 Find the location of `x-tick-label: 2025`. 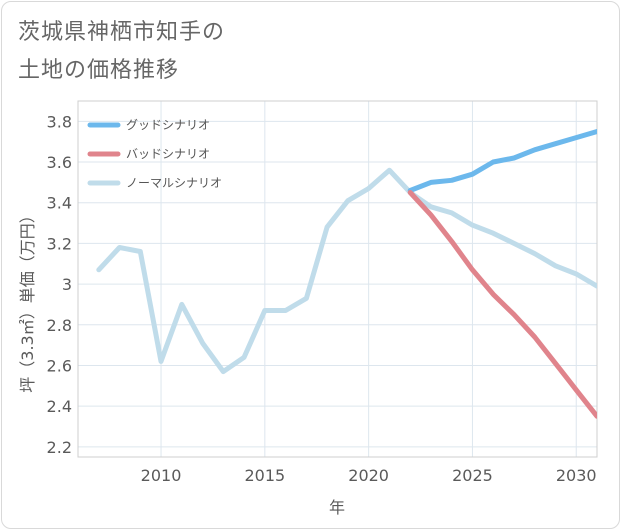

x-tick-label: 2025 is located at coordinates (472, 475).